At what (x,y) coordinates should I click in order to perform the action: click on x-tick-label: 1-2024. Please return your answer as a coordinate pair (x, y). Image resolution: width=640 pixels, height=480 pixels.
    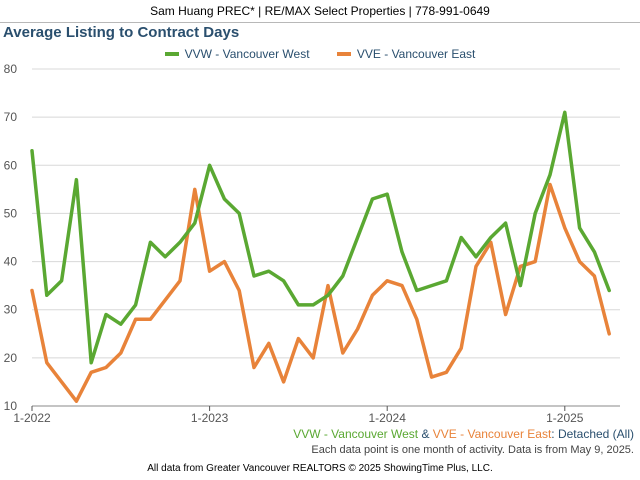
    Looking at the image, I should click on (388, 418).